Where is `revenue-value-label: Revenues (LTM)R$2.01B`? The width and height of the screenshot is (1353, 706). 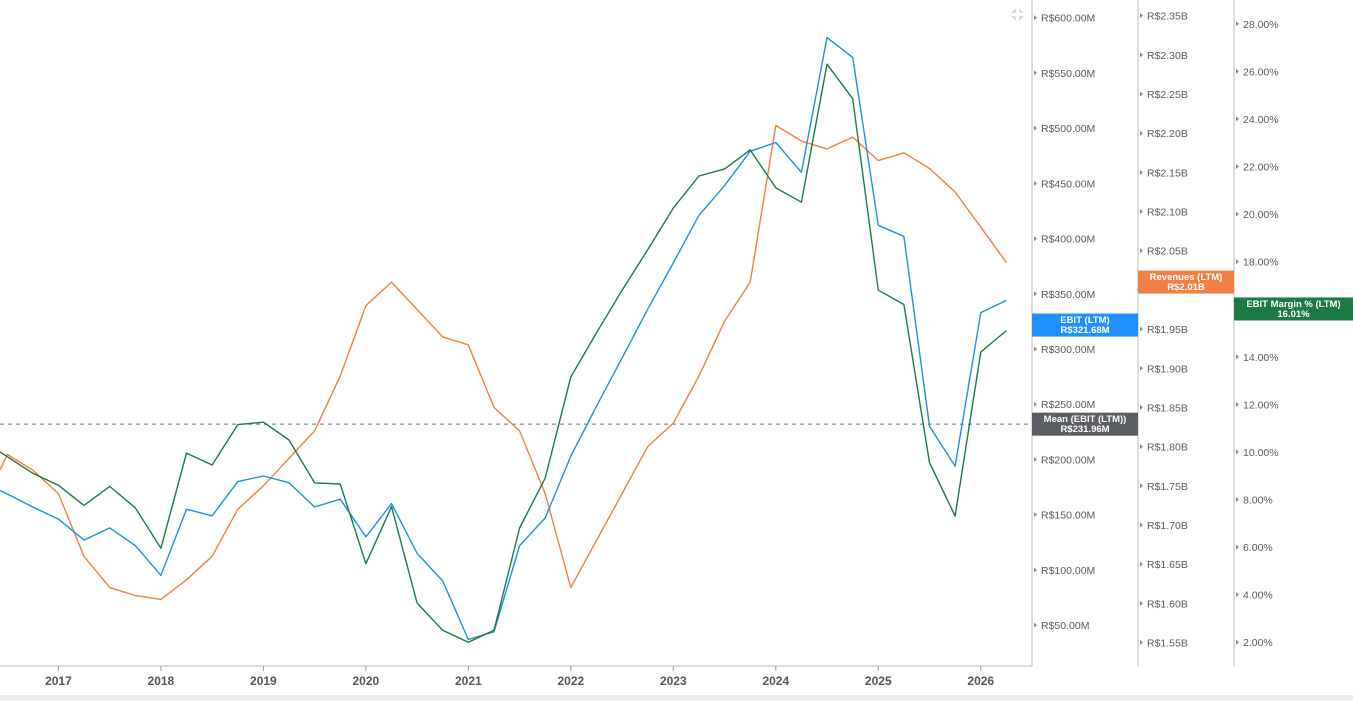 revenue-value-label: Revenues (LTM)R$2.01B is located at coordinates (1186, 282).